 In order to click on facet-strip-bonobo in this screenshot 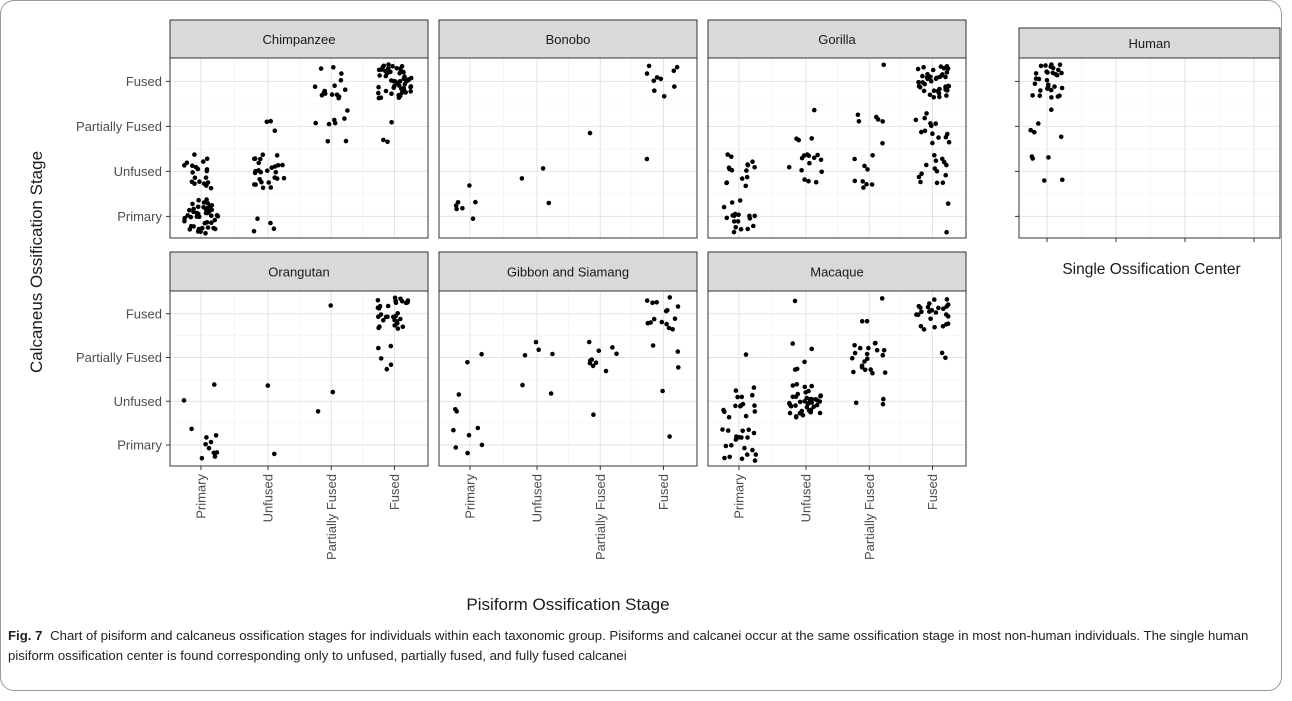, I will do `click(568, 39)`.